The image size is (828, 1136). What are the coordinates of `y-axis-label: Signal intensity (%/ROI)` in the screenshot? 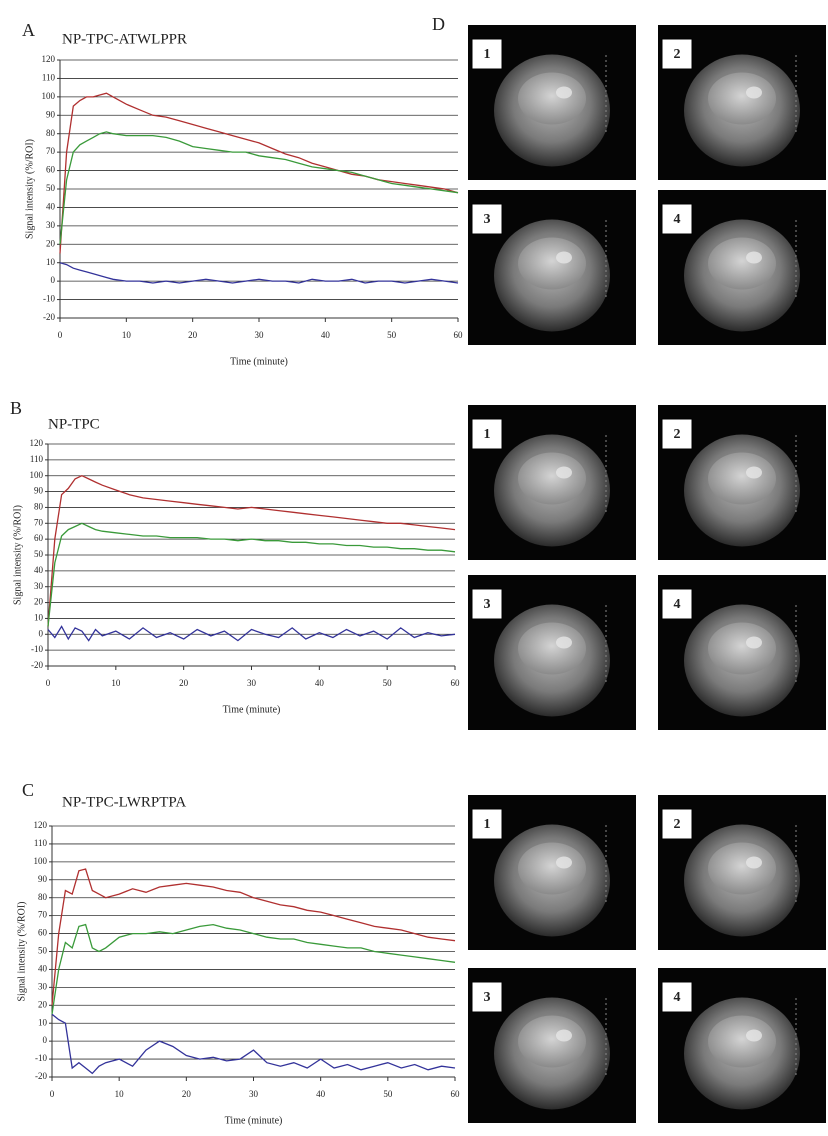 It's located at (29, 189).